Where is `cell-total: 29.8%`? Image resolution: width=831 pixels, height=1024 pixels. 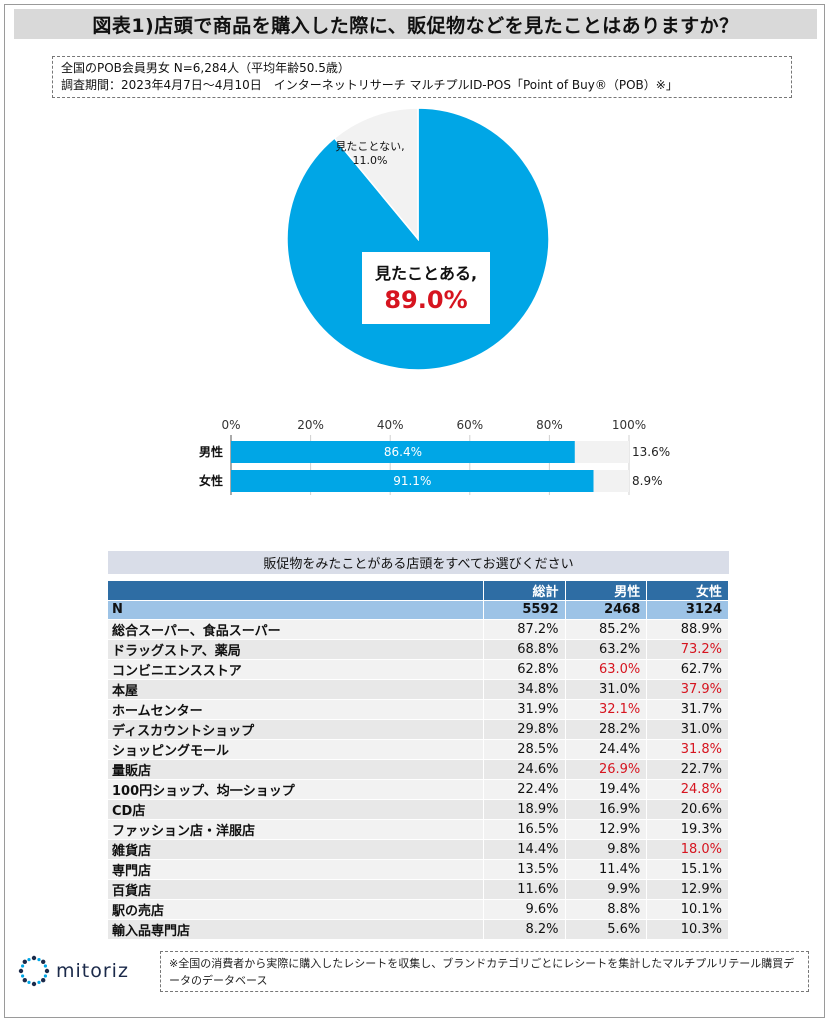
cell-total: 29.8% is located at coordinates (524, 729).